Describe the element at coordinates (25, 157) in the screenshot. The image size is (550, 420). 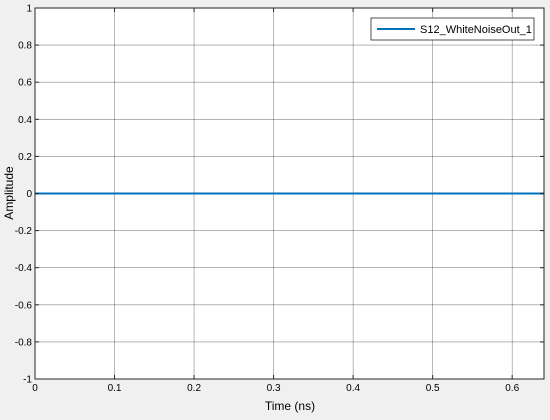
I see `y-tick-label: 0.2` at that location.